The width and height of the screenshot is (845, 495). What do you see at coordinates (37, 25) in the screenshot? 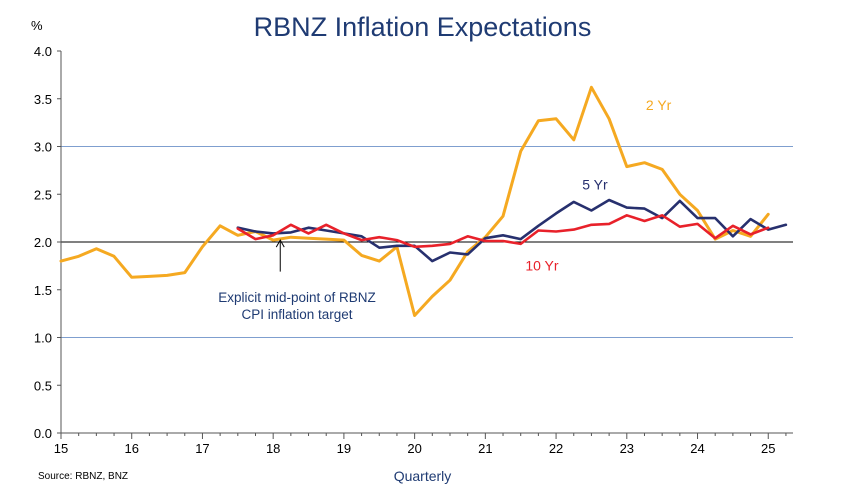
I see `y-unit-label: %` at bounding box center [37, 25].